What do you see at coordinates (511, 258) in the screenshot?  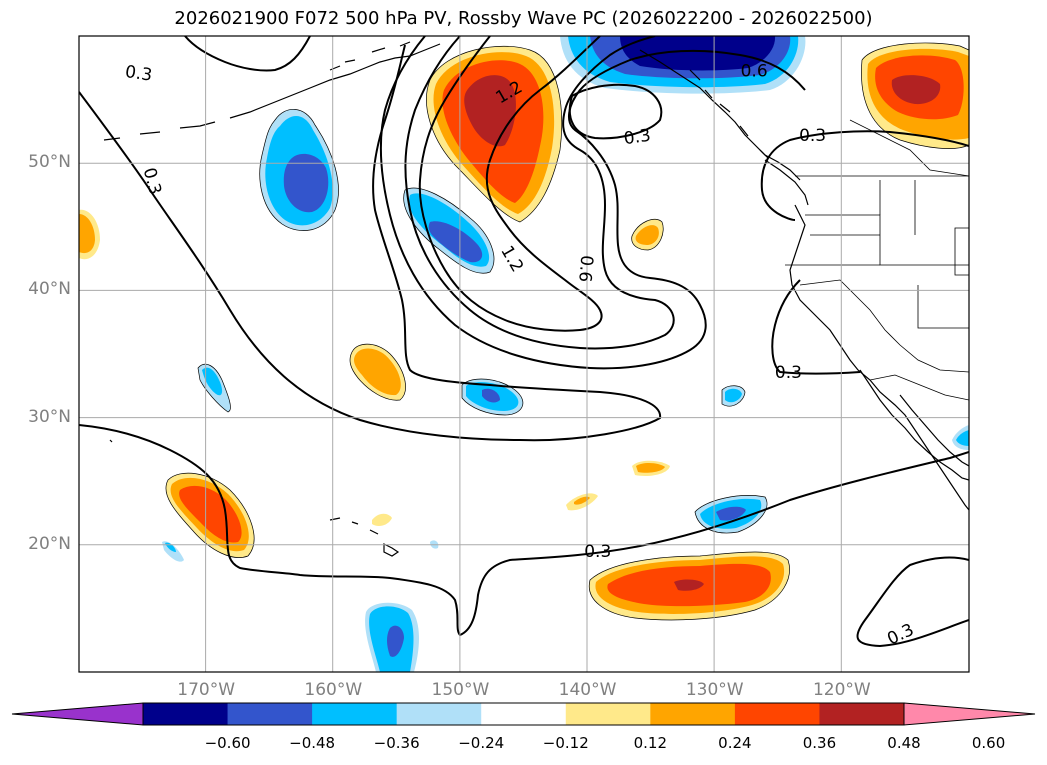 I see `contour-label: 1.2` at bounding box center [511, 258].